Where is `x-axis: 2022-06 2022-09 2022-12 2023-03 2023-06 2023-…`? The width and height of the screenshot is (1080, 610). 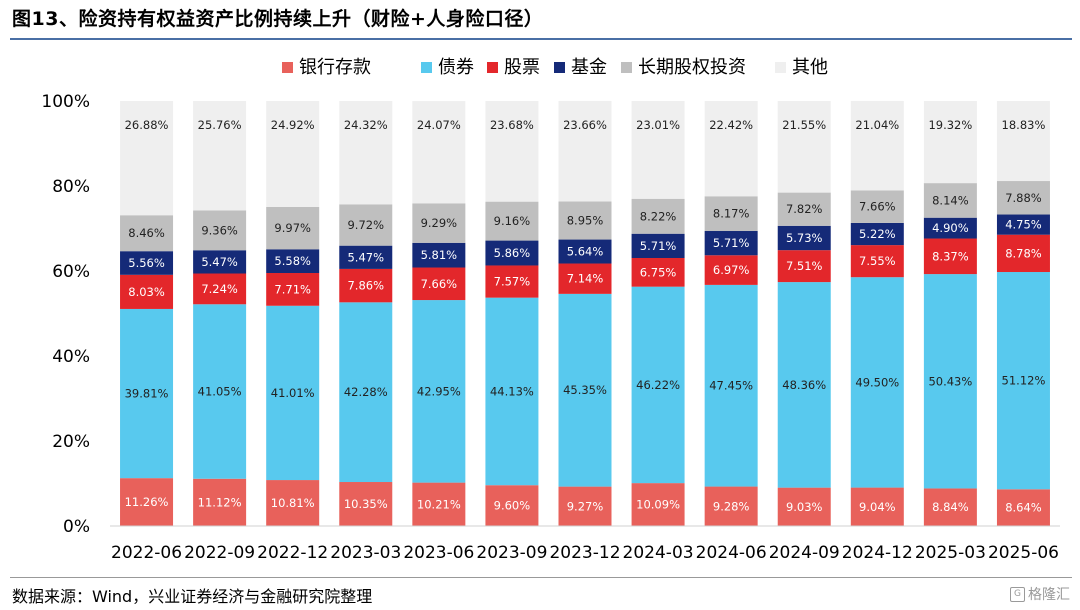 x-axis: 2022-06 2022-09 2022-12 2023-03 2023-06 2023-… is located at coordinates (585, 544).